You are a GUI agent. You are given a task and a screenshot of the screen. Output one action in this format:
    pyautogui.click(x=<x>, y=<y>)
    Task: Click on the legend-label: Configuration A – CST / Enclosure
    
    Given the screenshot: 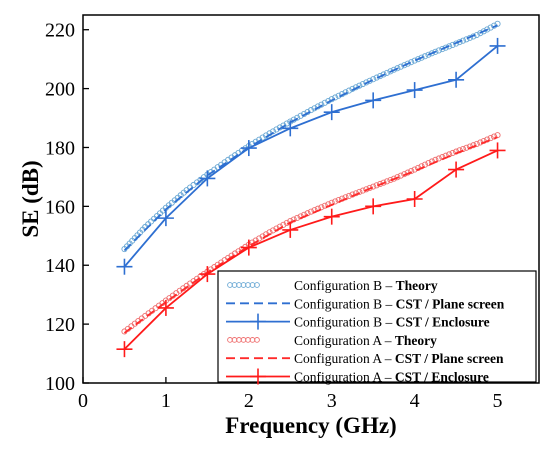 What is the action you would take?
    pyautogui.click(x=391, y=377)
    